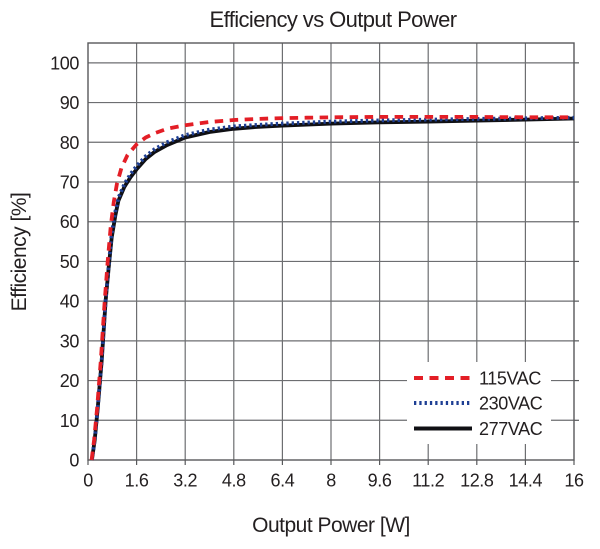  I want to click on y-tick-label: 40, so click(70, 302).